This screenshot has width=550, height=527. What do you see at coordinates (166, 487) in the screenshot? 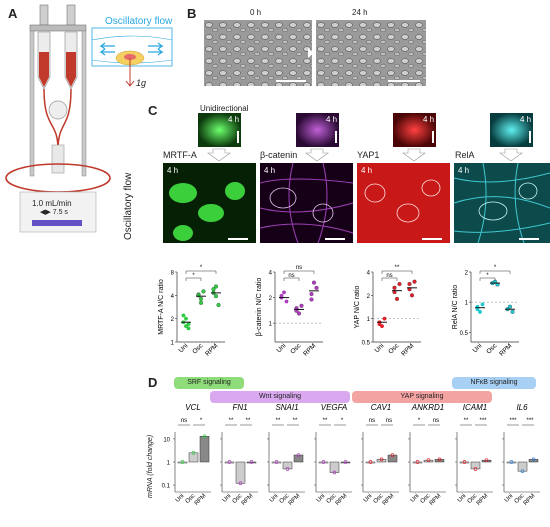
I see `y-tick-label: 0.1` at bounding box center [166, 487].